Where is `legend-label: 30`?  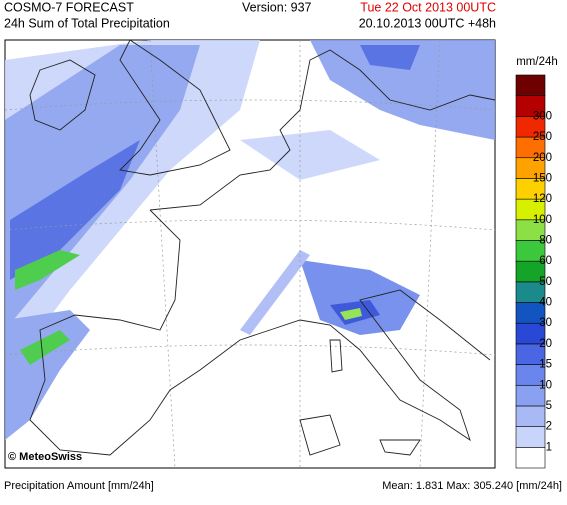
legend-label: 30 is located at coordinates (545, 323).